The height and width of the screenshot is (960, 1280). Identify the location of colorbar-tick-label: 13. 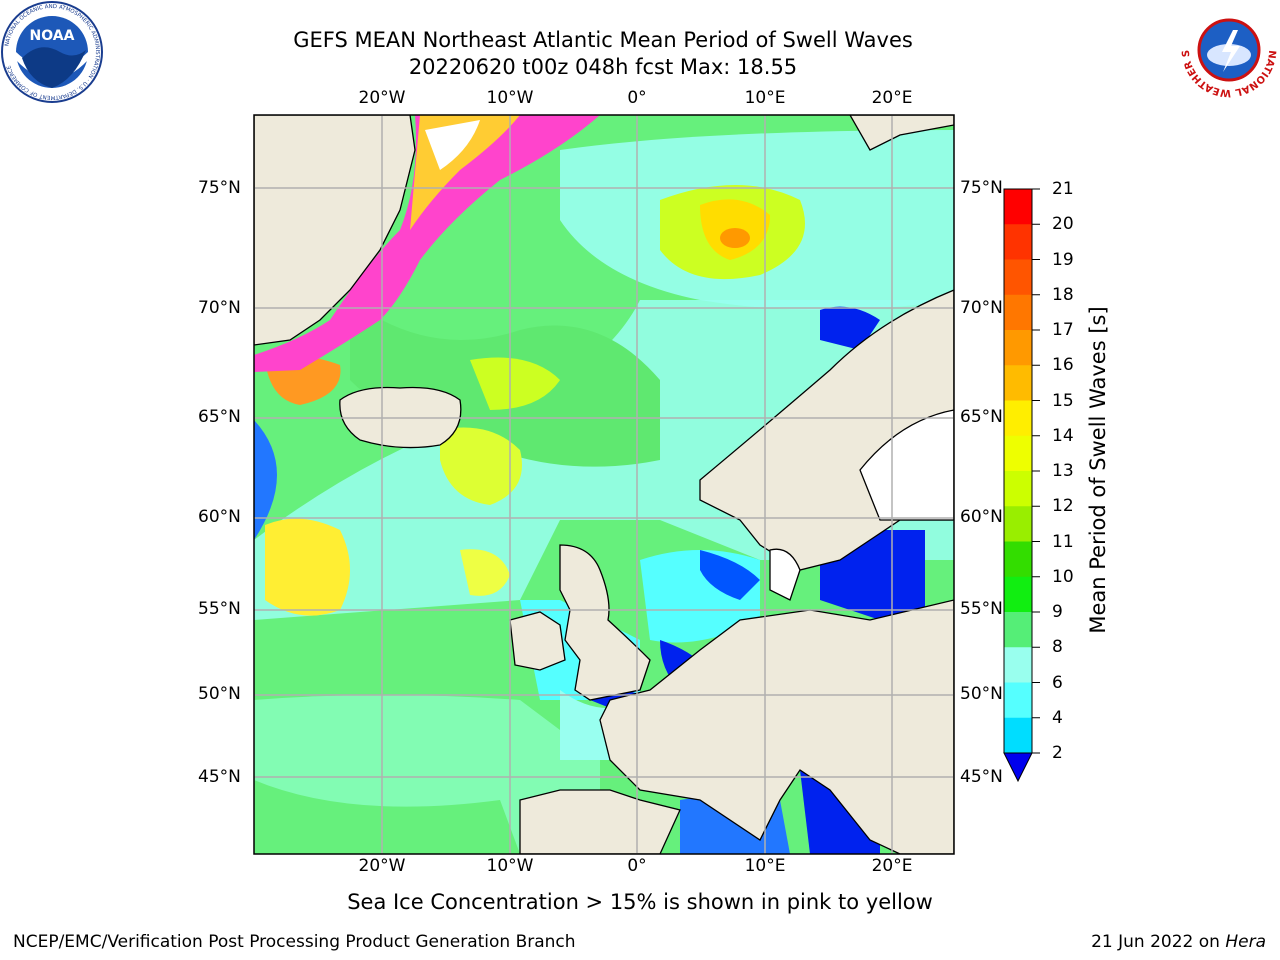
(1063, 471).